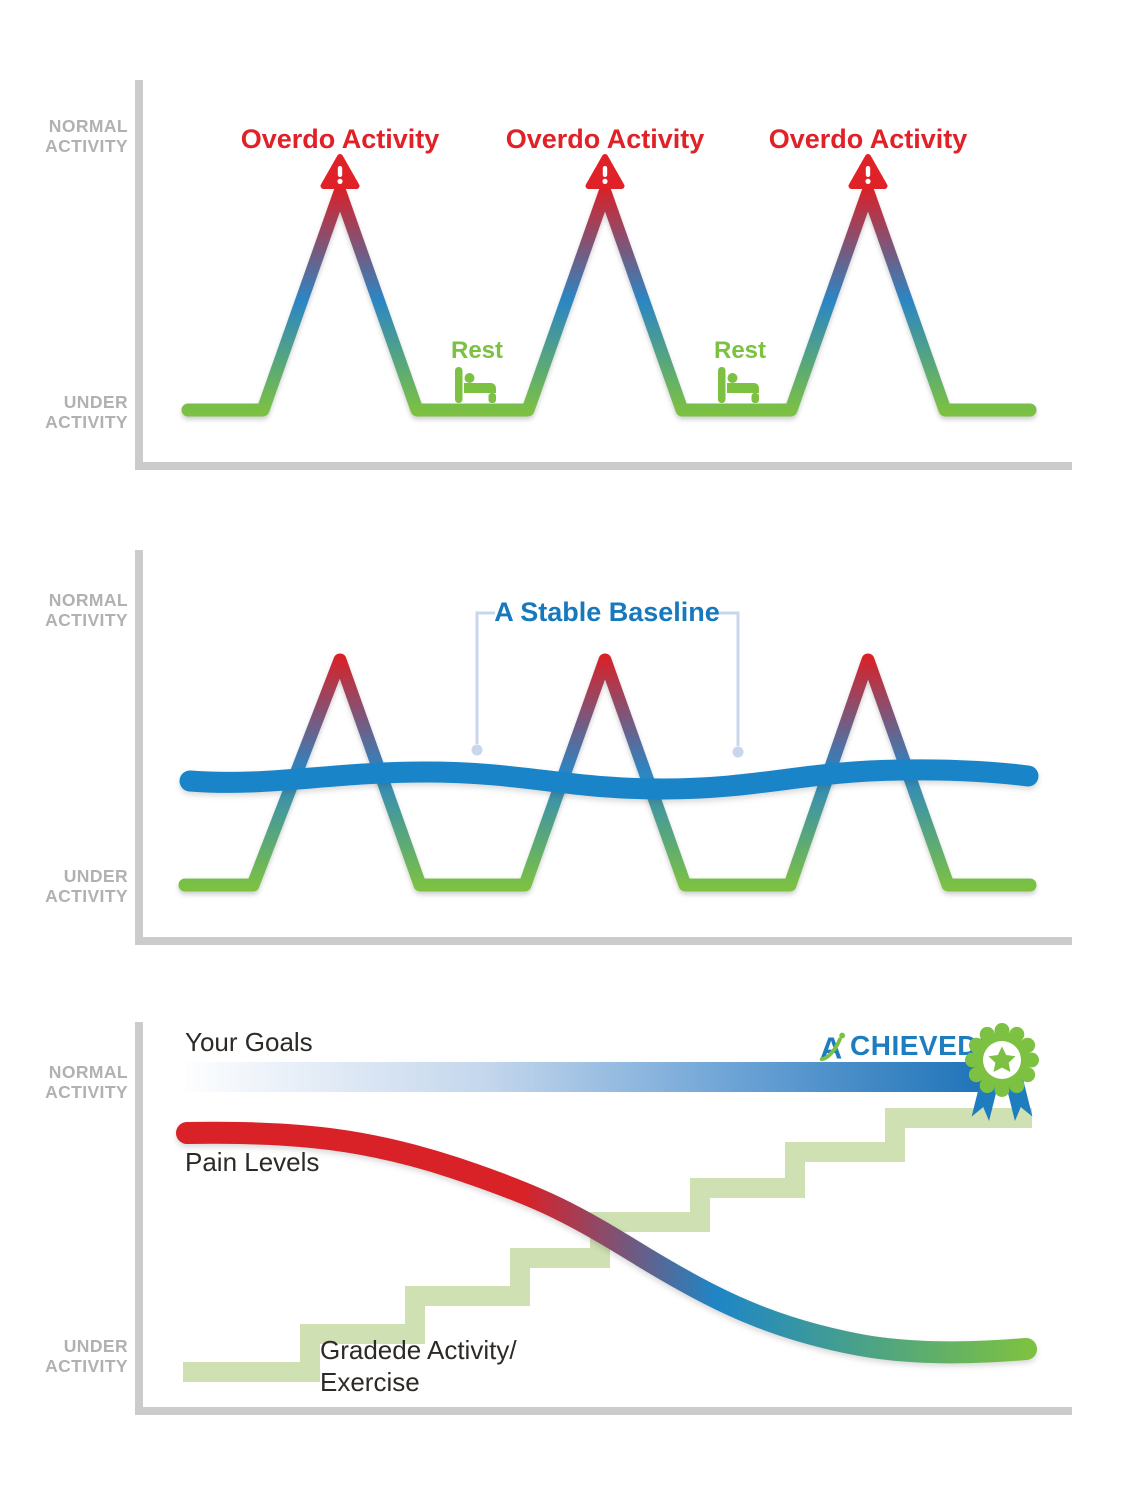 The image size is (1126, 1500). I want to click on chart3-ylabel-under: UNDER ACTIVITY, so click(86, 1356).